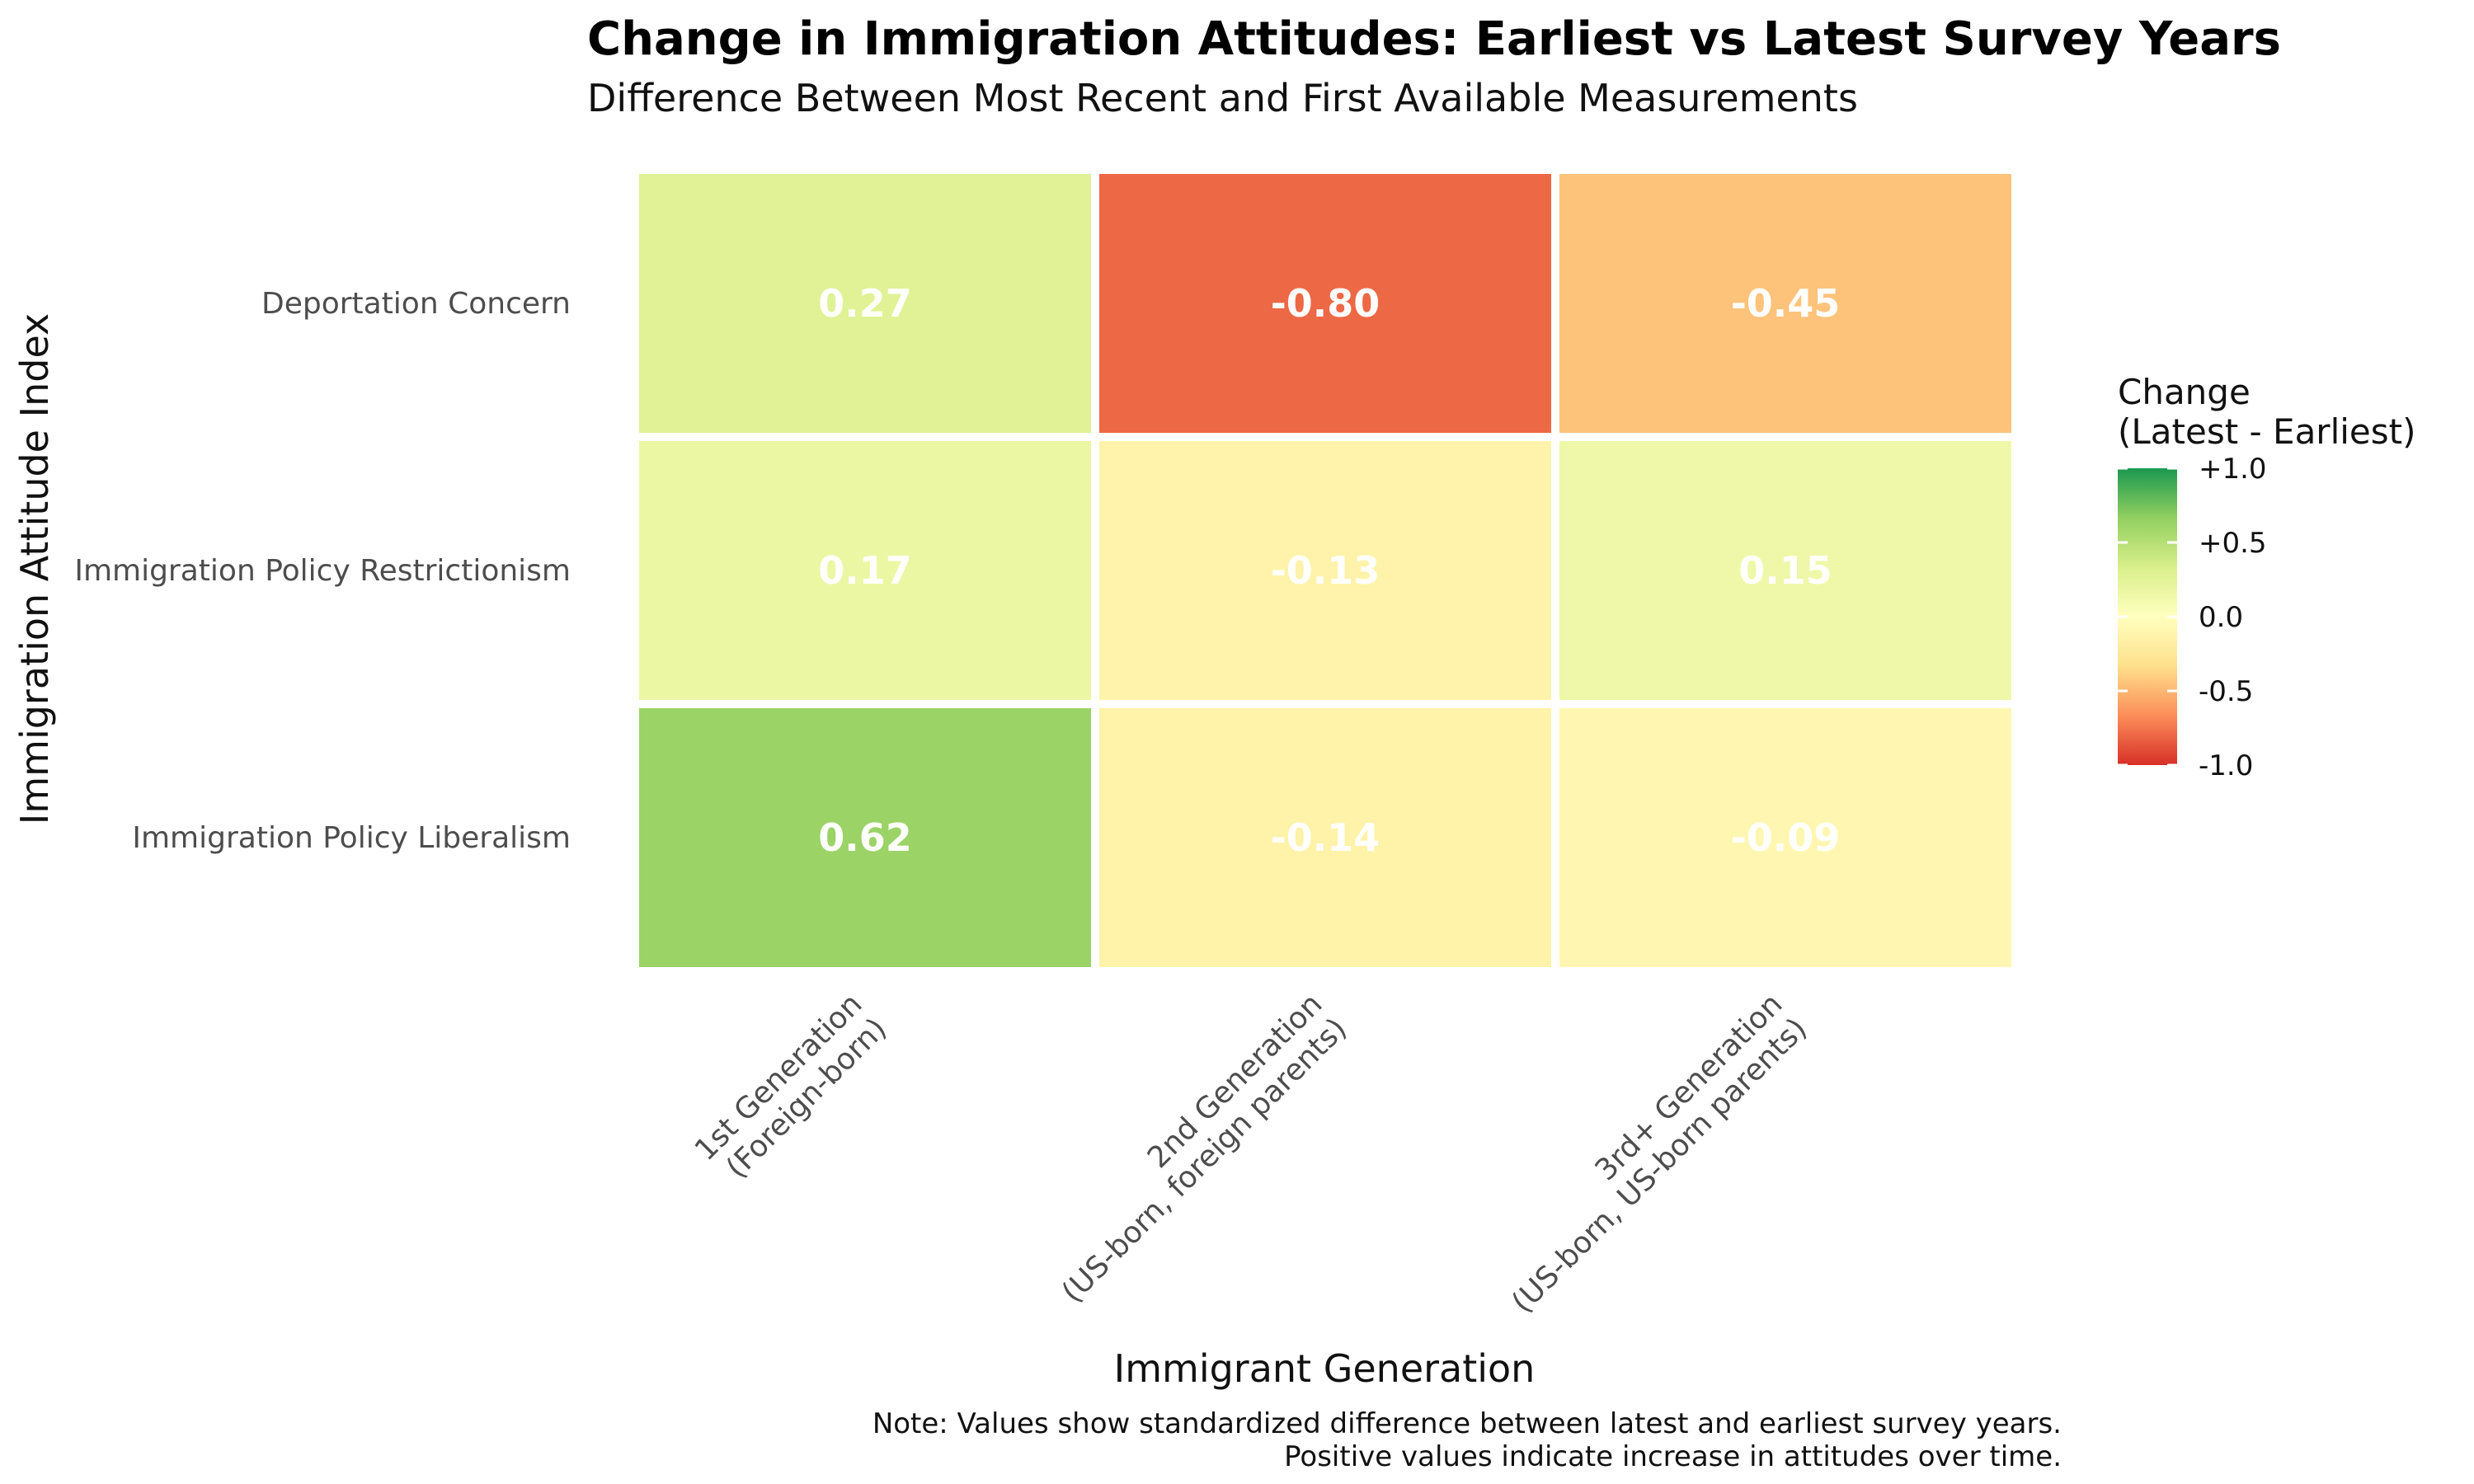  What do you see at coordinates (2233, 469) in the screenshot?
I see `legend-tick-label: +1.0` at bounding box center [2233, 469].